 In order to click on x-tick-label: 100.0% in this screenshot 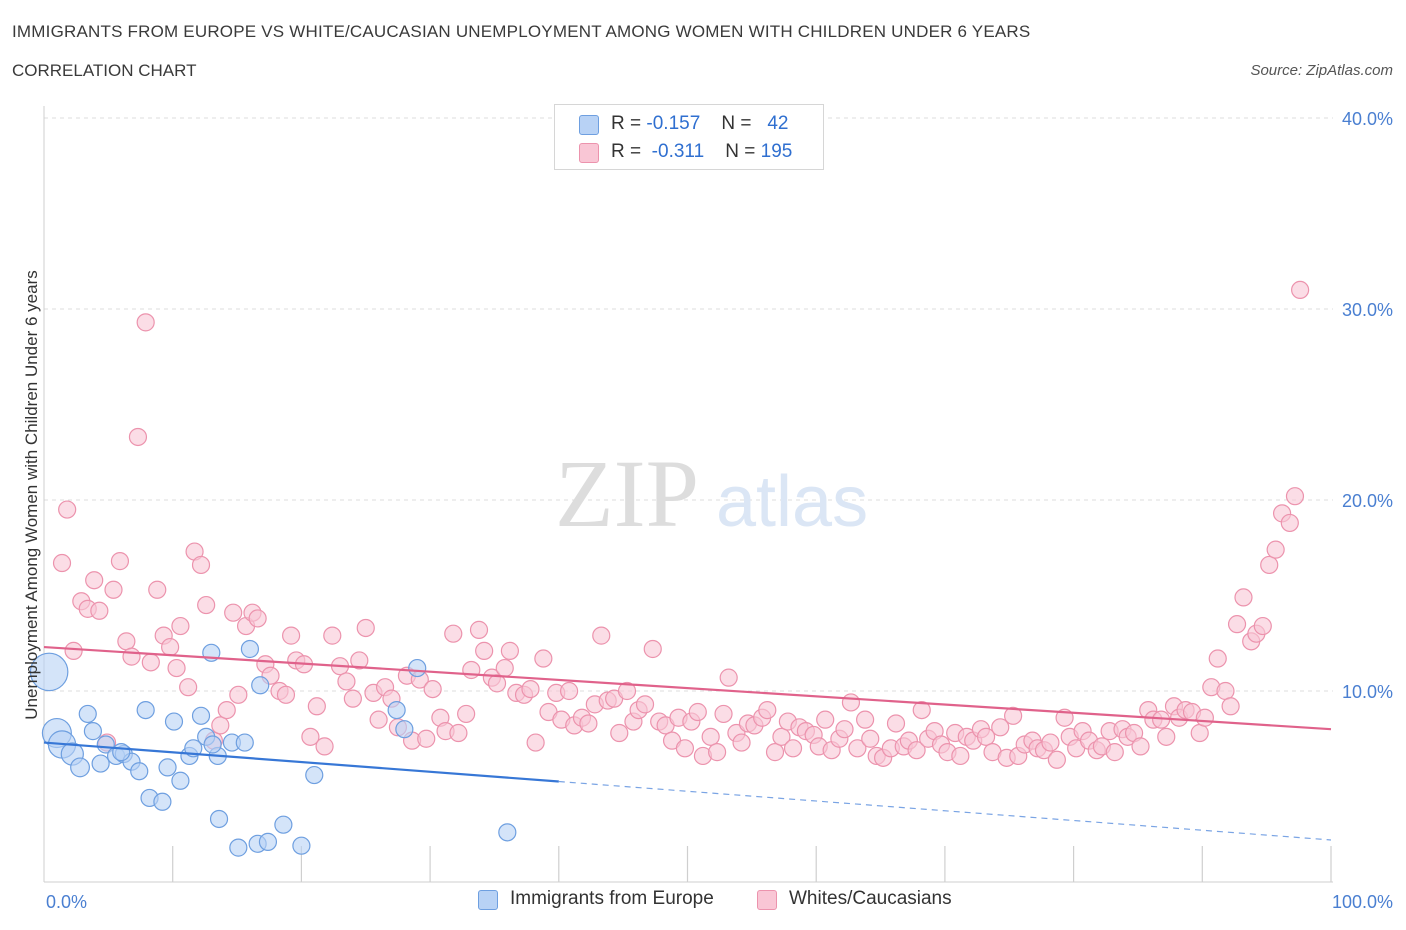, I will do `click(1362, 902)`.